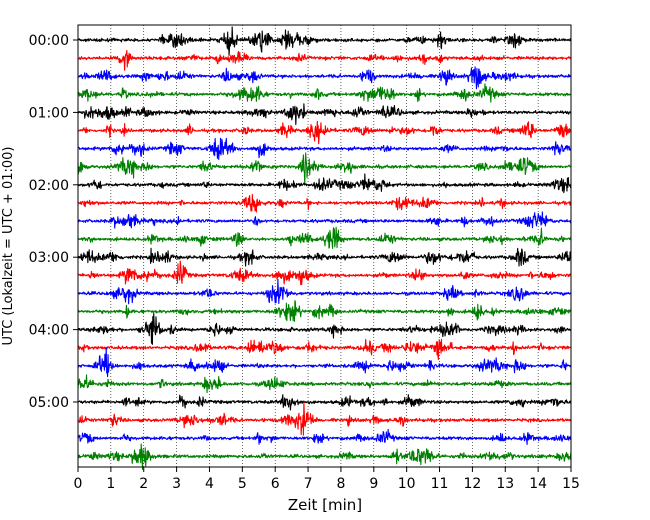 The width and height of the screenshot is (650, 520). I want to click on x-tick-label-4: 4, so click(209, 484).